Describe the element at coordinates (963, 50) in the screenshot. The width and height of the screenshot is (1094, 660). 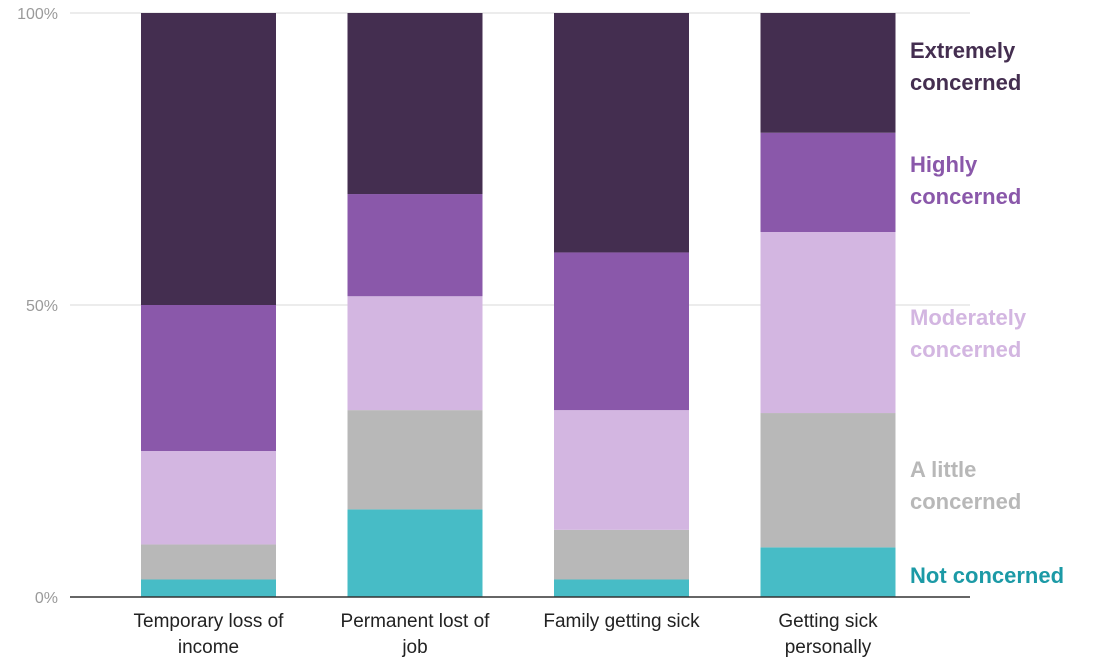
I see `legend-label: Extremely` at that location.